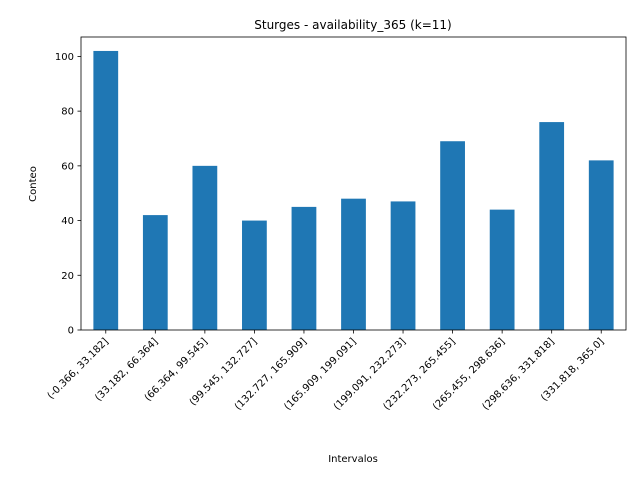 Image resolution: width=640 pixels, height=480 pixels. I want to click on chart-title: Sturges - availability_365 (k=11), so click(352, 25).